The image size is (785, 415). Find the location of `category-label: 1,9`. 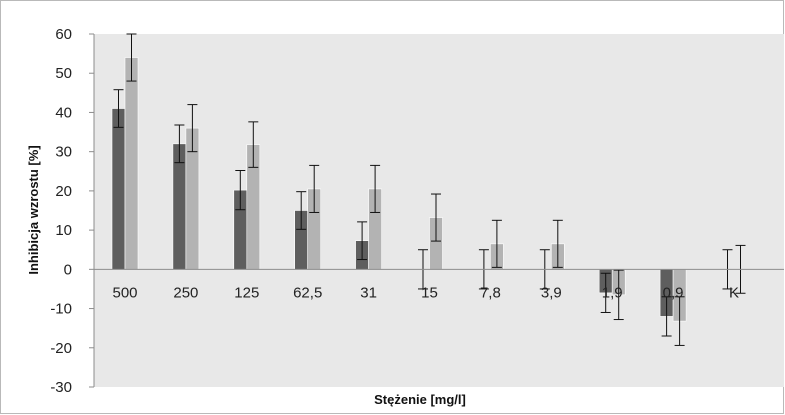

category-label: 1,9 is located at coordinates (612, 292).